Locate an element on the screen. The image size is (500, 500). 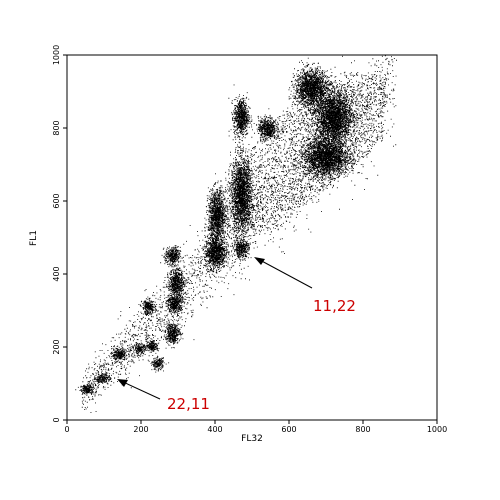
annotation-22-11: 22,11 is located at coordinates (163, 396).